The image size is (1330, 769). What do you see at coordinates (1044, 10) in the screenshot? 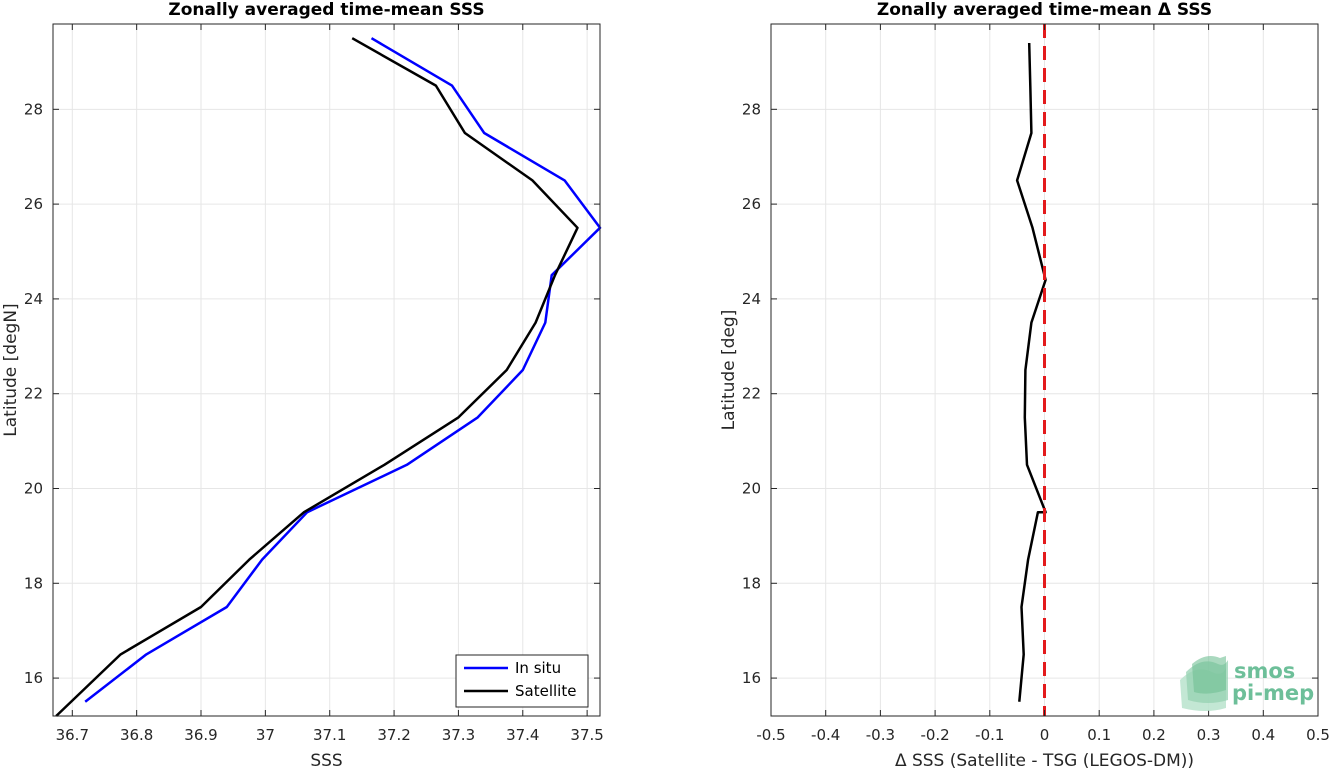
I see `right-chart-title: Zonally averaged time-mean Δ SSS` at bounding box center [1044, 10].